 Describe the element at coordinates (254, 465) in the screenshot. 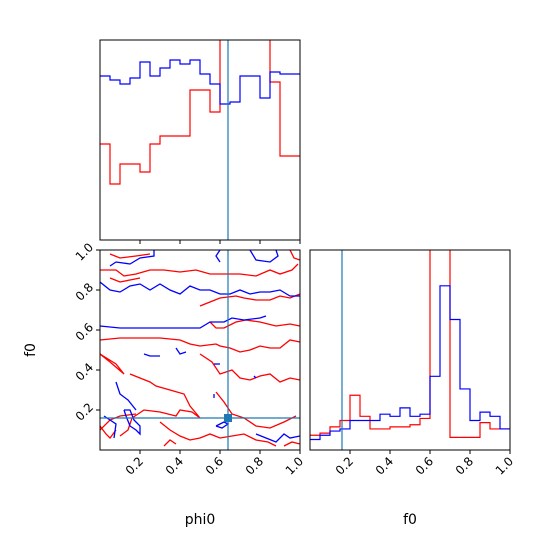

I see `phi0-x-ticklabel-3: 0.8` at that location.